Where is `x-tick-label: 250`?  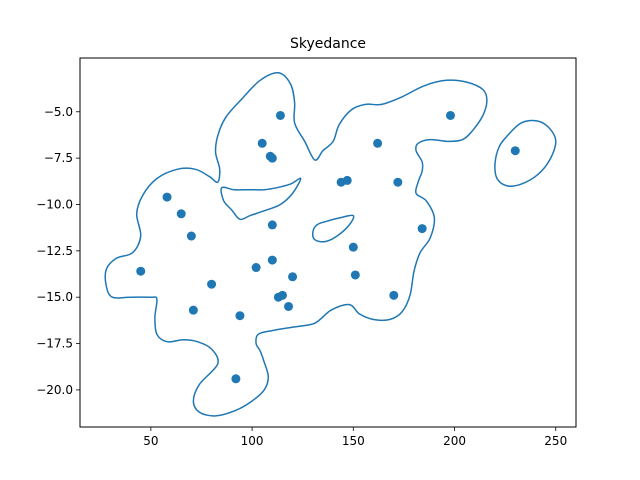 x-tick-label: 250 is located at coordinates (555, 441).